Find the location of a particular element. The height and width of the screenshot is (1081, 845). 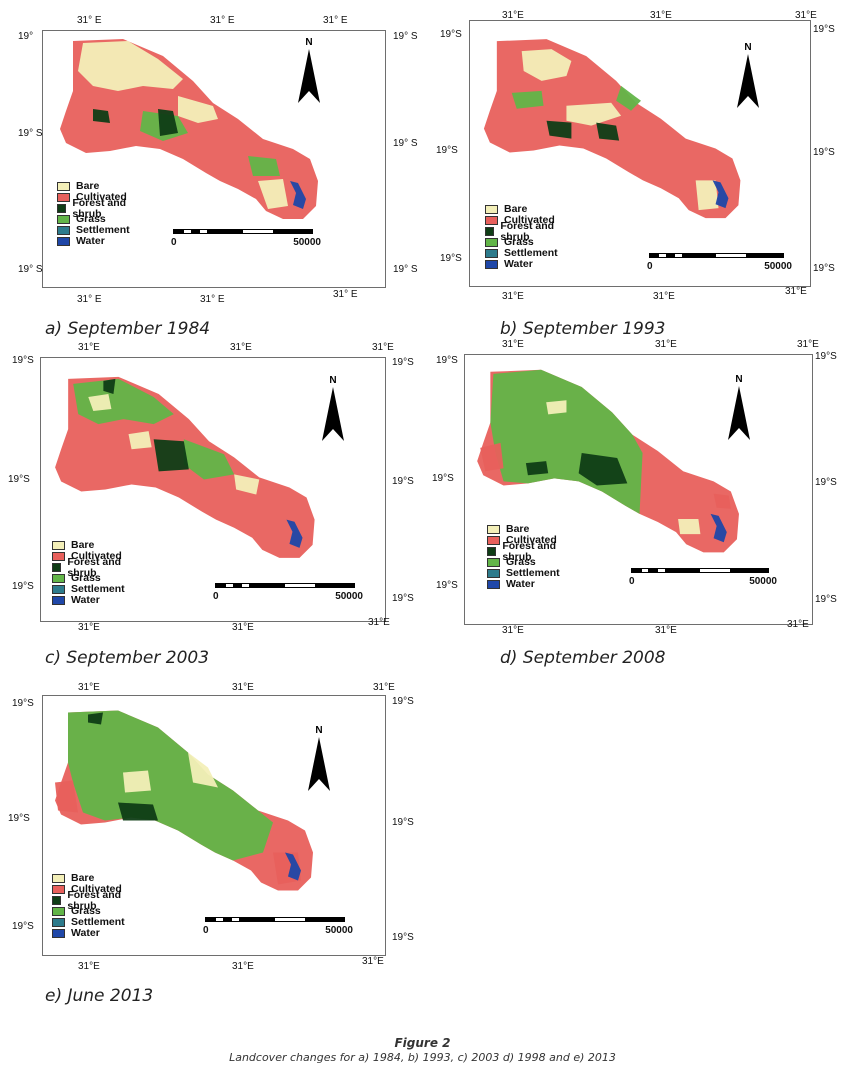

bottom-coord: 31° E is located at coordinates (89, 299).